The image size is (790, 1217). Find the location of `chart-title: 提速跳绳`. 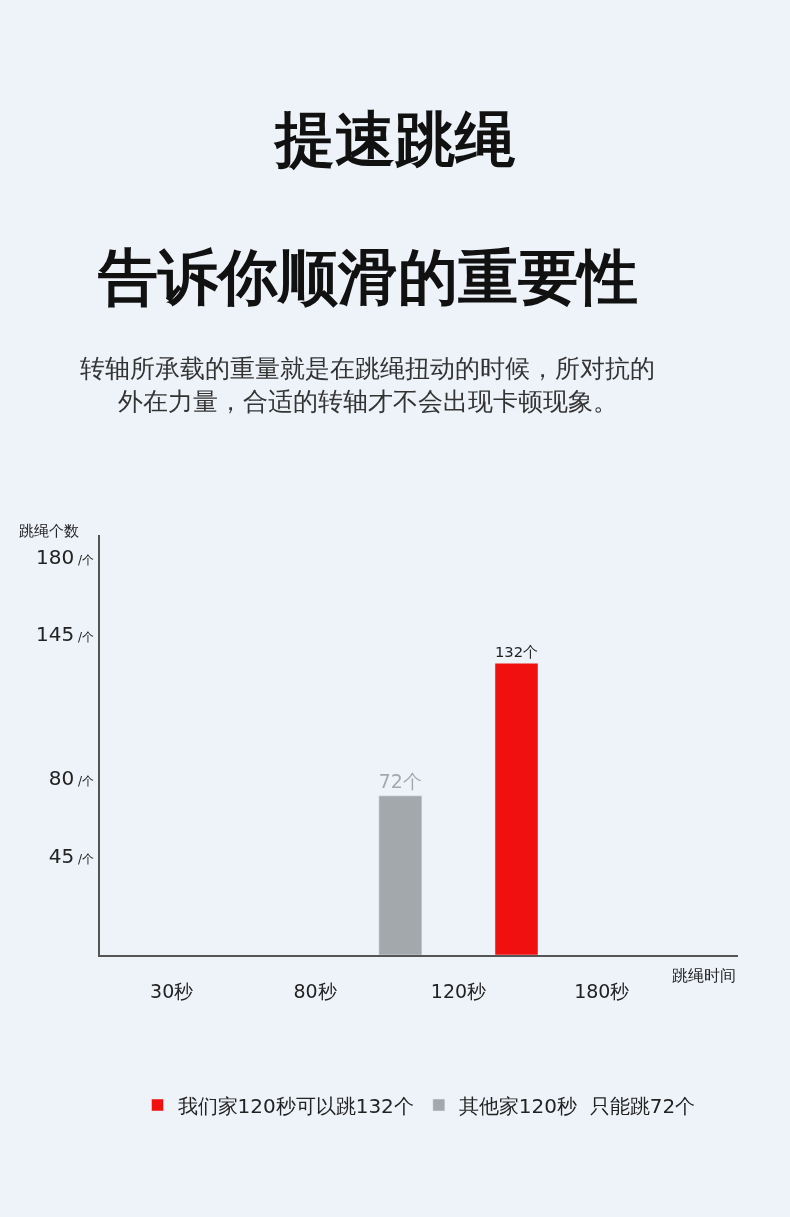

chart-title: 提速跳绳 is located at coordinates (394, 139).